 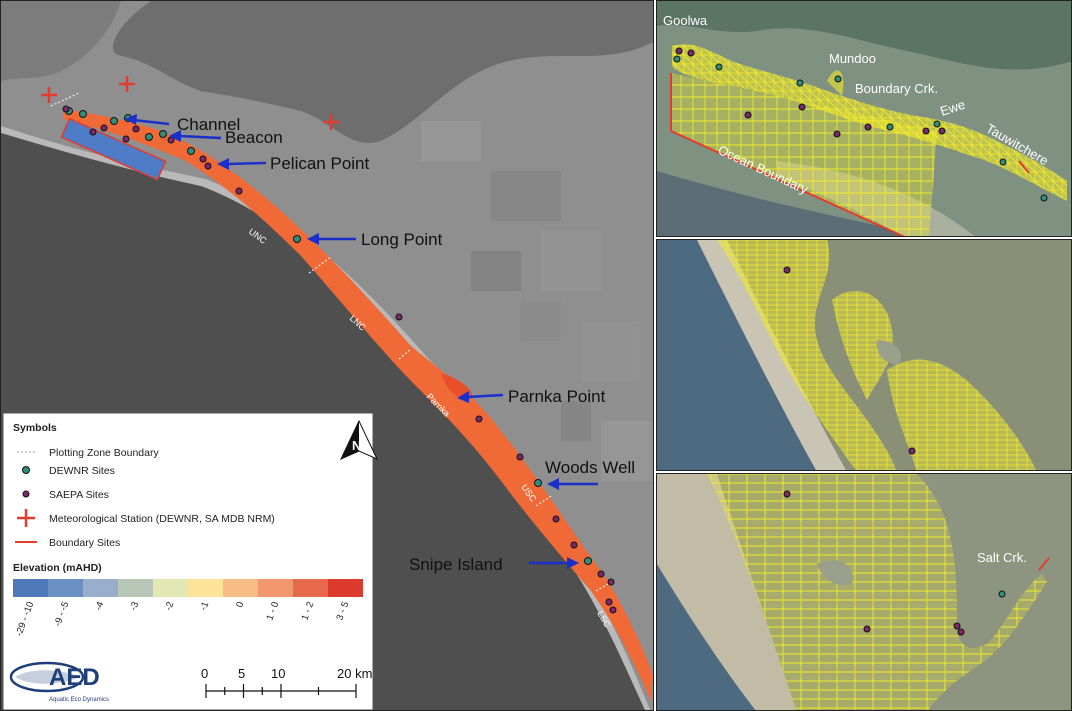 I want to click on legend-saepa-swatch, so click(x=26, y=494).